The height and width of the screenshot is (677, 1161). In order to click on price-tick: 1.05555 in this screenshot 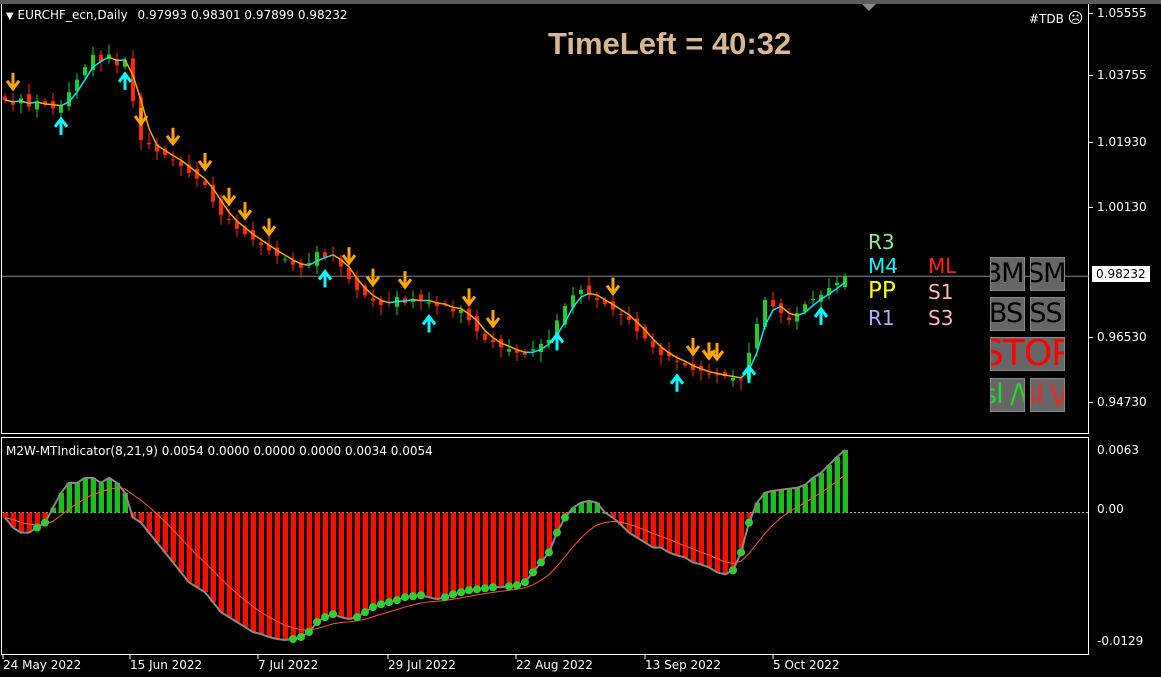, I will do `click(1122, 13)`.